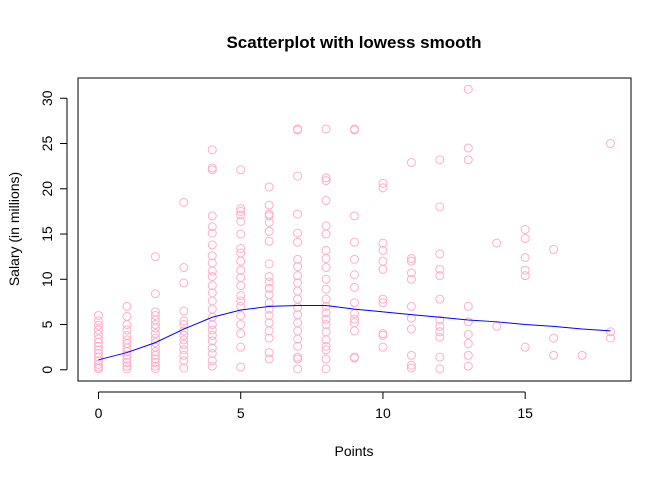  Describe the element at coordinates (47, 279) in the screenshot. I see `y-tick-label: 10` at that location.